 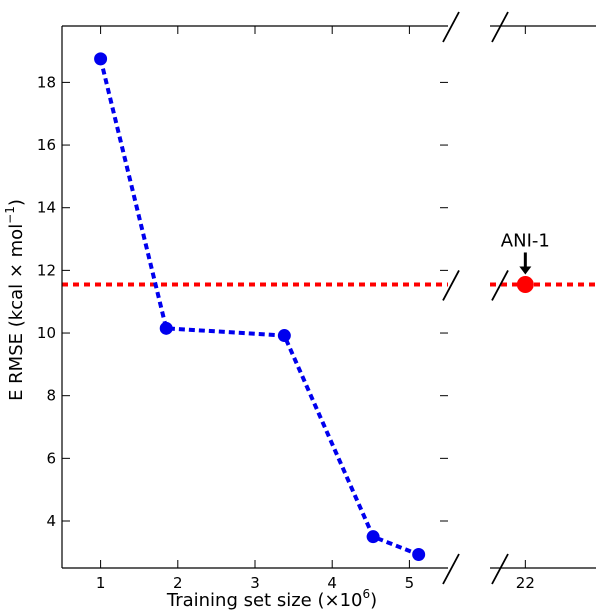 I want to click on x-axis-title: Training set size (×106), so click(x=271, y=599).